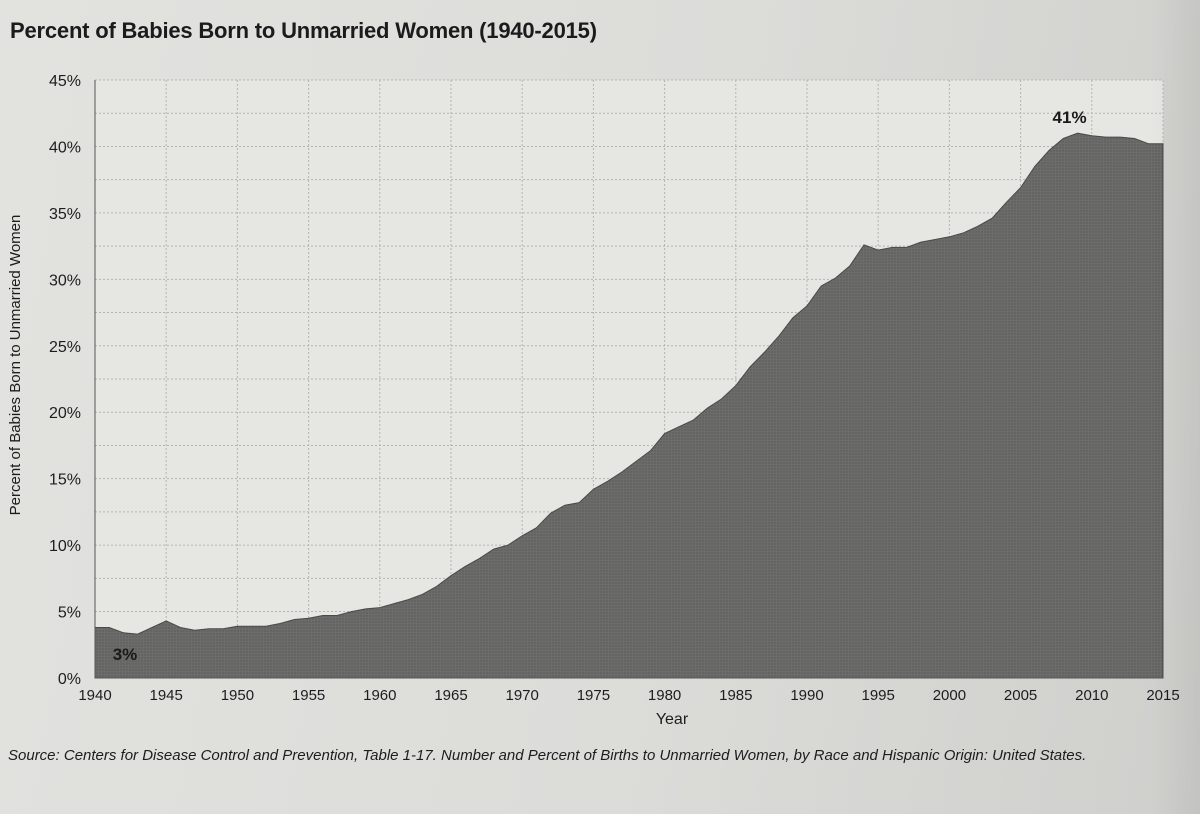  I want to click on x-tick-label: 1940, so click(94, 695).